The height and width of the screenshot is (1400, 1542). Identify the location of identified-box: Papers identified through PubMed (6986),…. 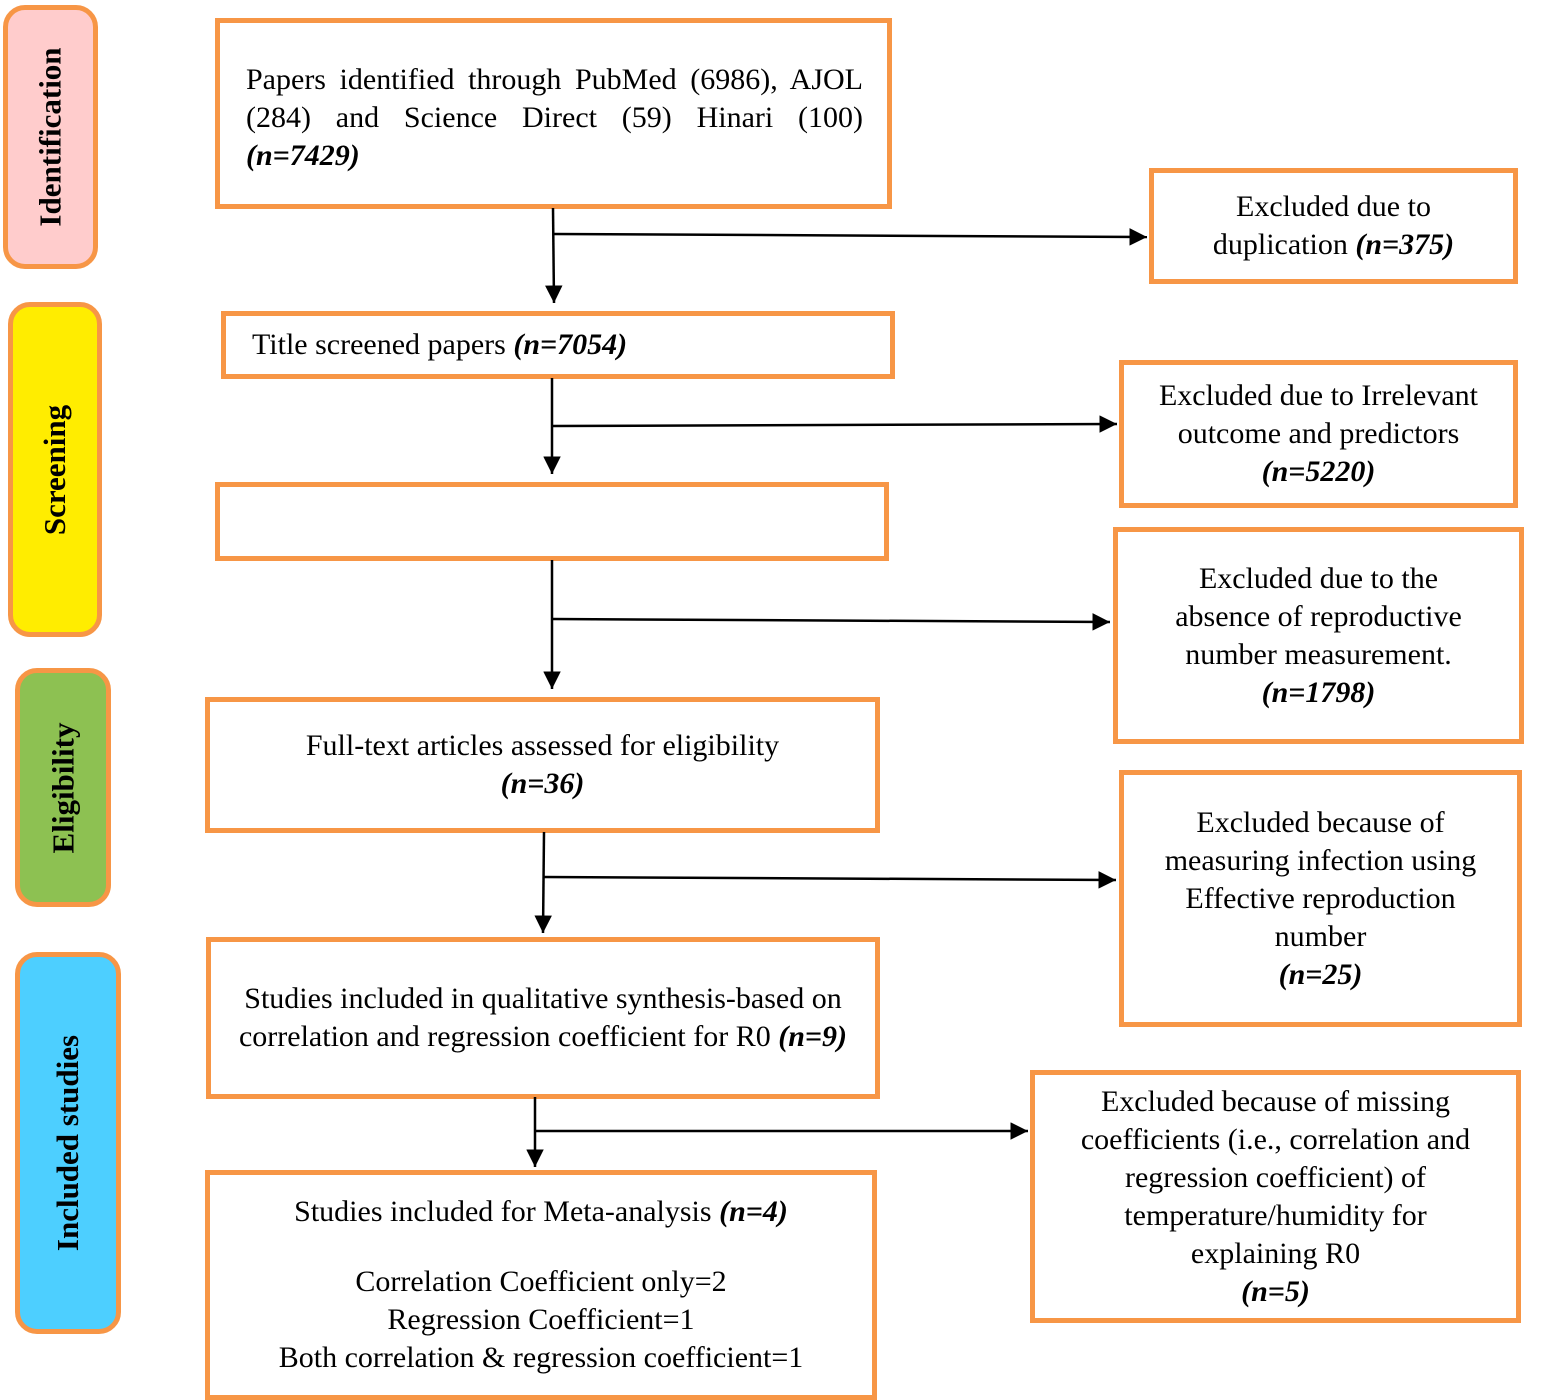
(553, 113).